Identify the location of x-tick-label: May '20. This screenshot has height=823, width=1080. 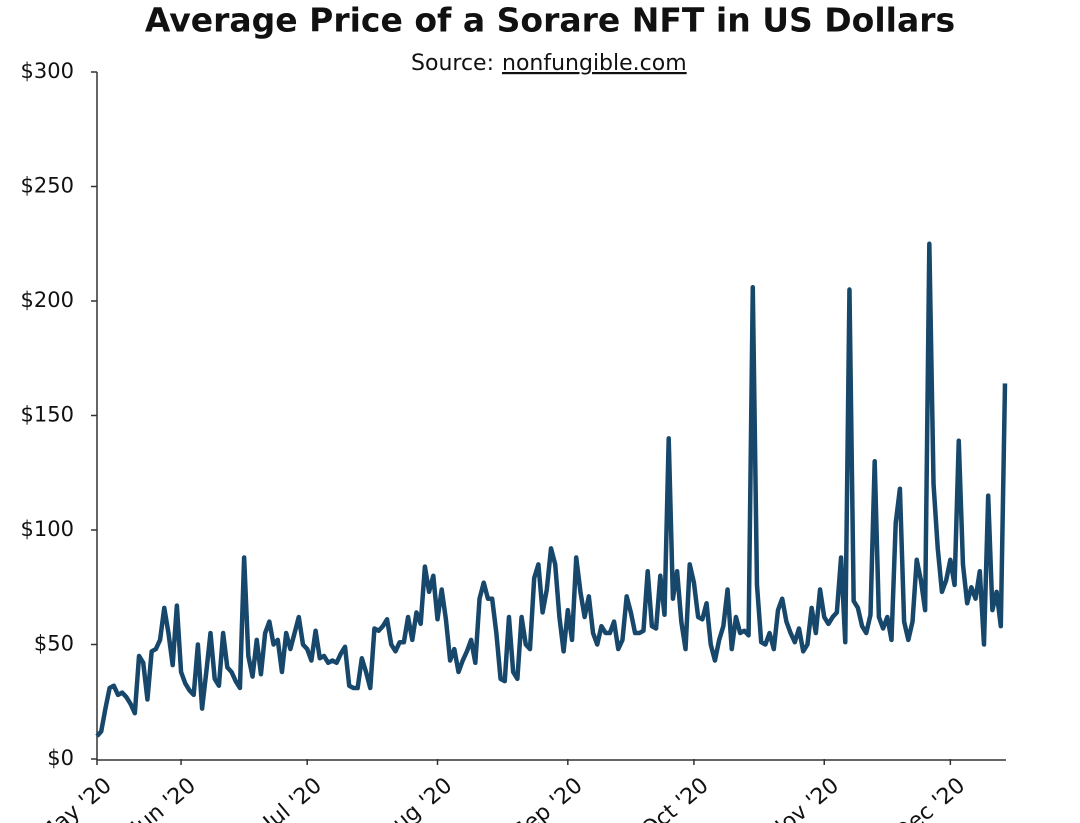
(75, 798).